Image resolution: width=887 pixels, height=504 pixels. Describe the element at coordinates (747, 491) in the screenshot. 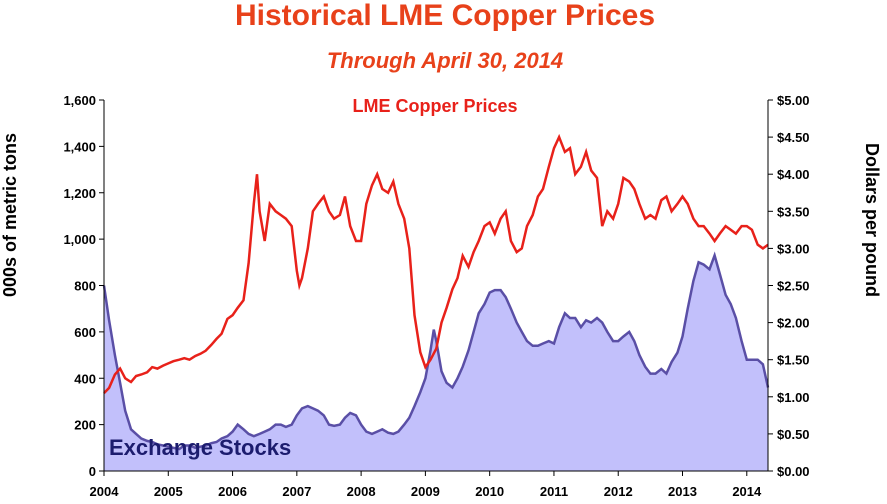

I see `x-tick-label: 2014` at that location.